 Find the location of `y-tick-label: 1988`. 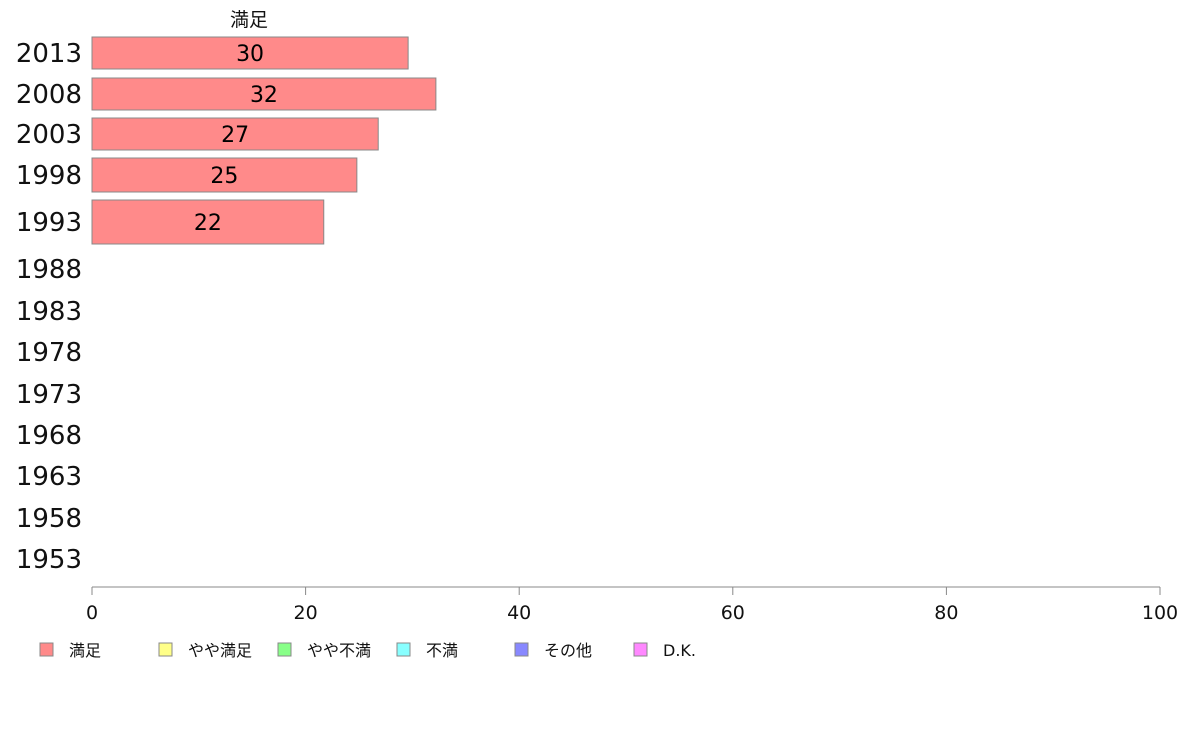

y-tick-label: 1988 is located at coordinates (49, 270).